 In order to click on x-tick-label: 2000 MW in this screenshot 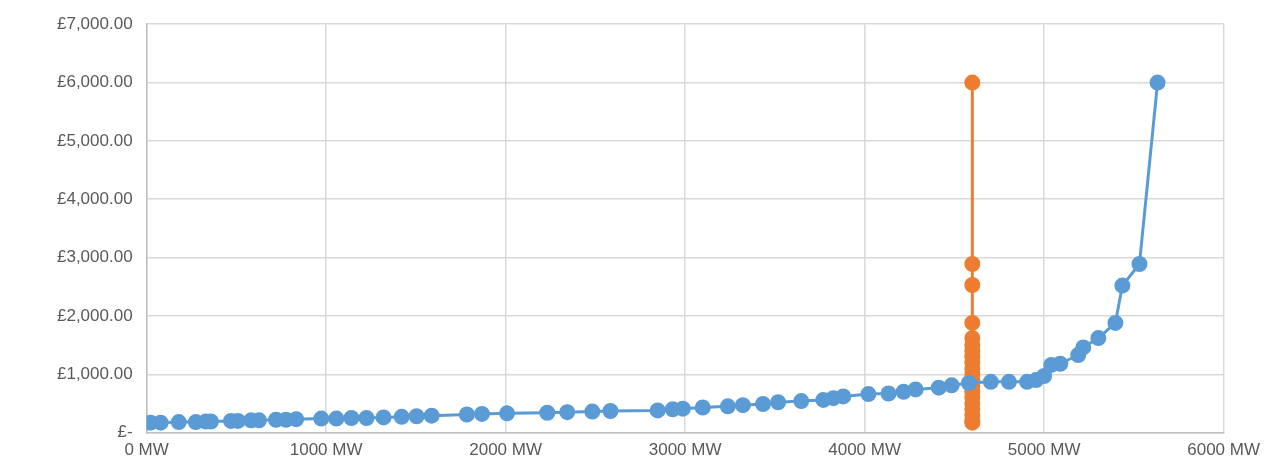, I will do `click(505, 450)`.